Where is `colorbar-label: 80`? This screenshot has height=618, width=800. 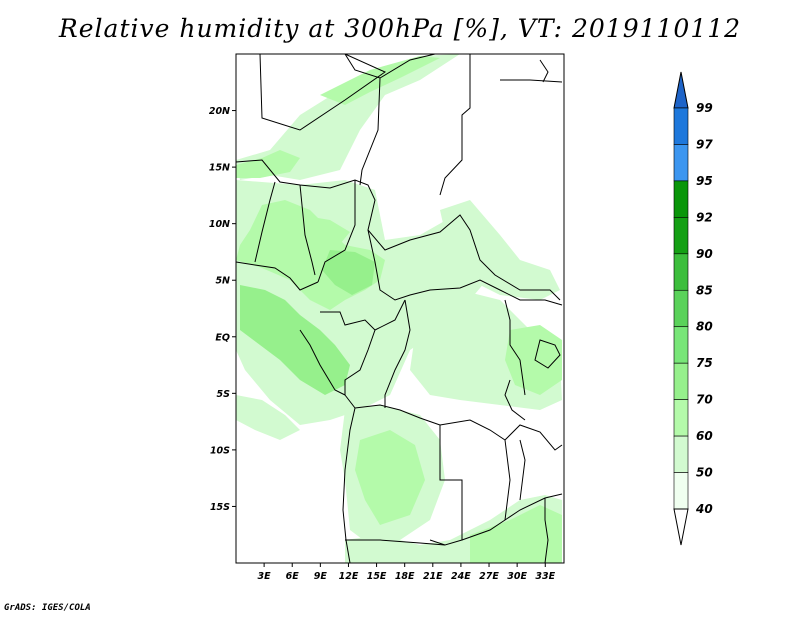 colorbar-label: 80 is located at coordinates (704, 327).